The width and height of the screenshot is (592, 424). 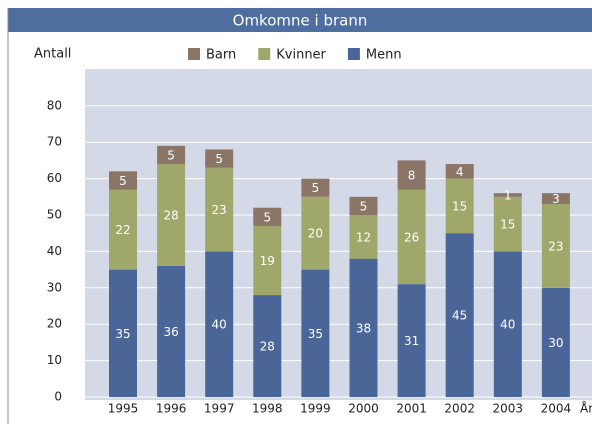 I want to click on value-label: 1, so click(x=508, y=195).